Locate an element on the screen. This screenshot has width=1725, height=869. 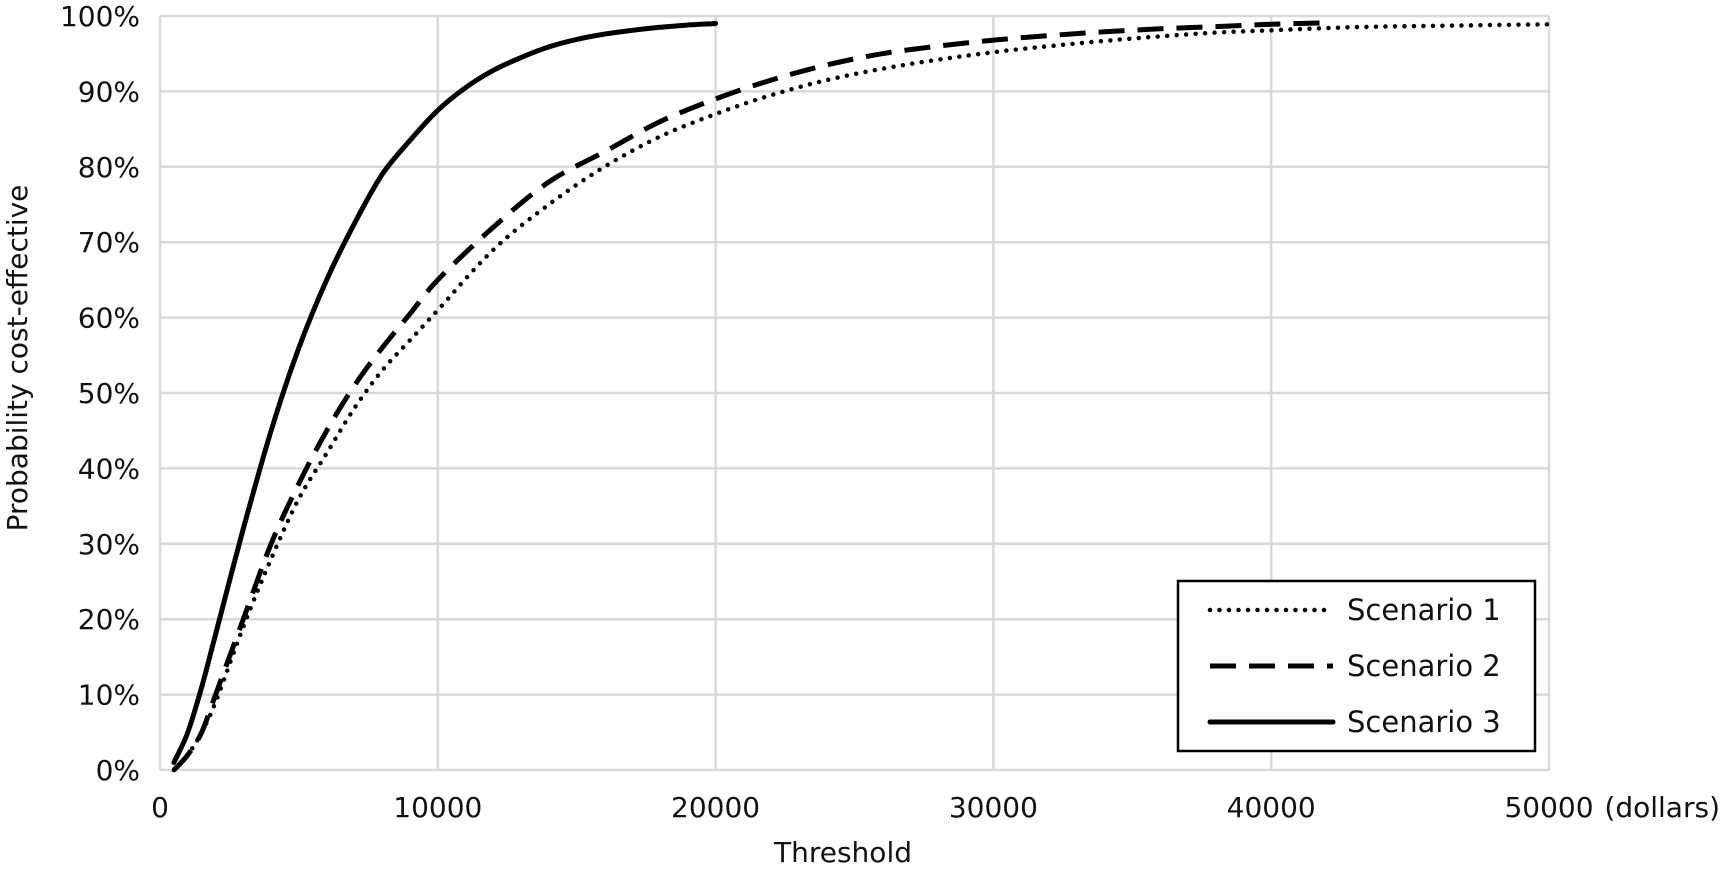
x-tick-label: 50000 is located at coordinates (1548, 807).